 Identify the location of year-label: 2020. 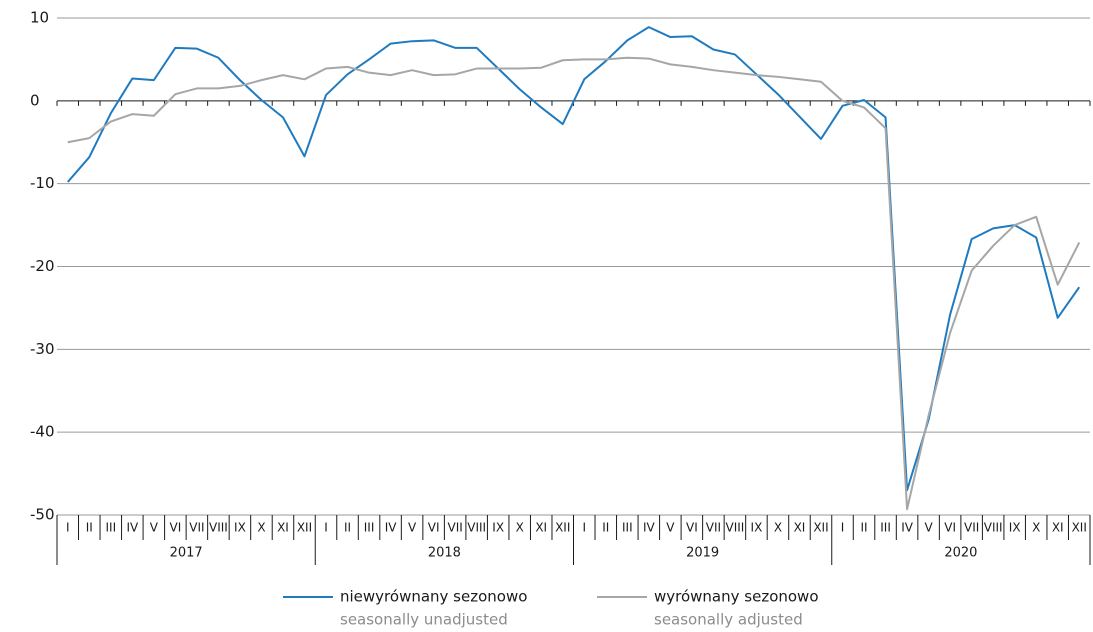
(960, 553).